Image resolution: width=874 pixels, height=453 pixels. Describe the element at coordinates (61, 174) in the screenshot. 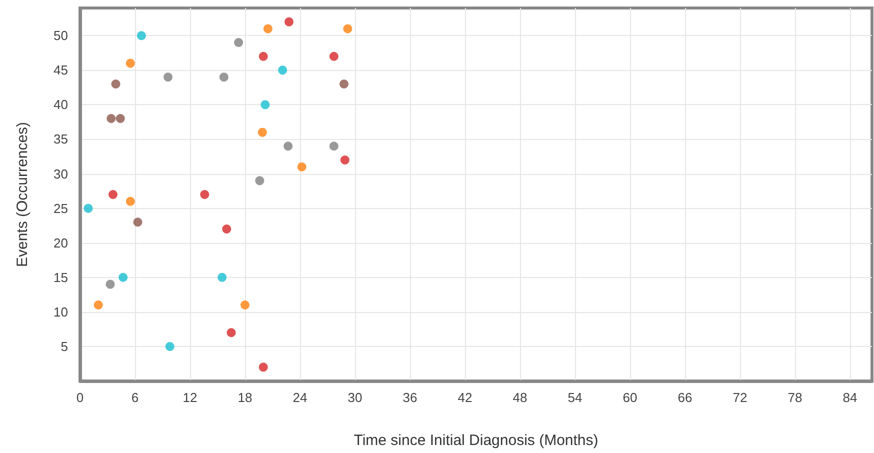

I see `y-tick-label: 30` at that location.